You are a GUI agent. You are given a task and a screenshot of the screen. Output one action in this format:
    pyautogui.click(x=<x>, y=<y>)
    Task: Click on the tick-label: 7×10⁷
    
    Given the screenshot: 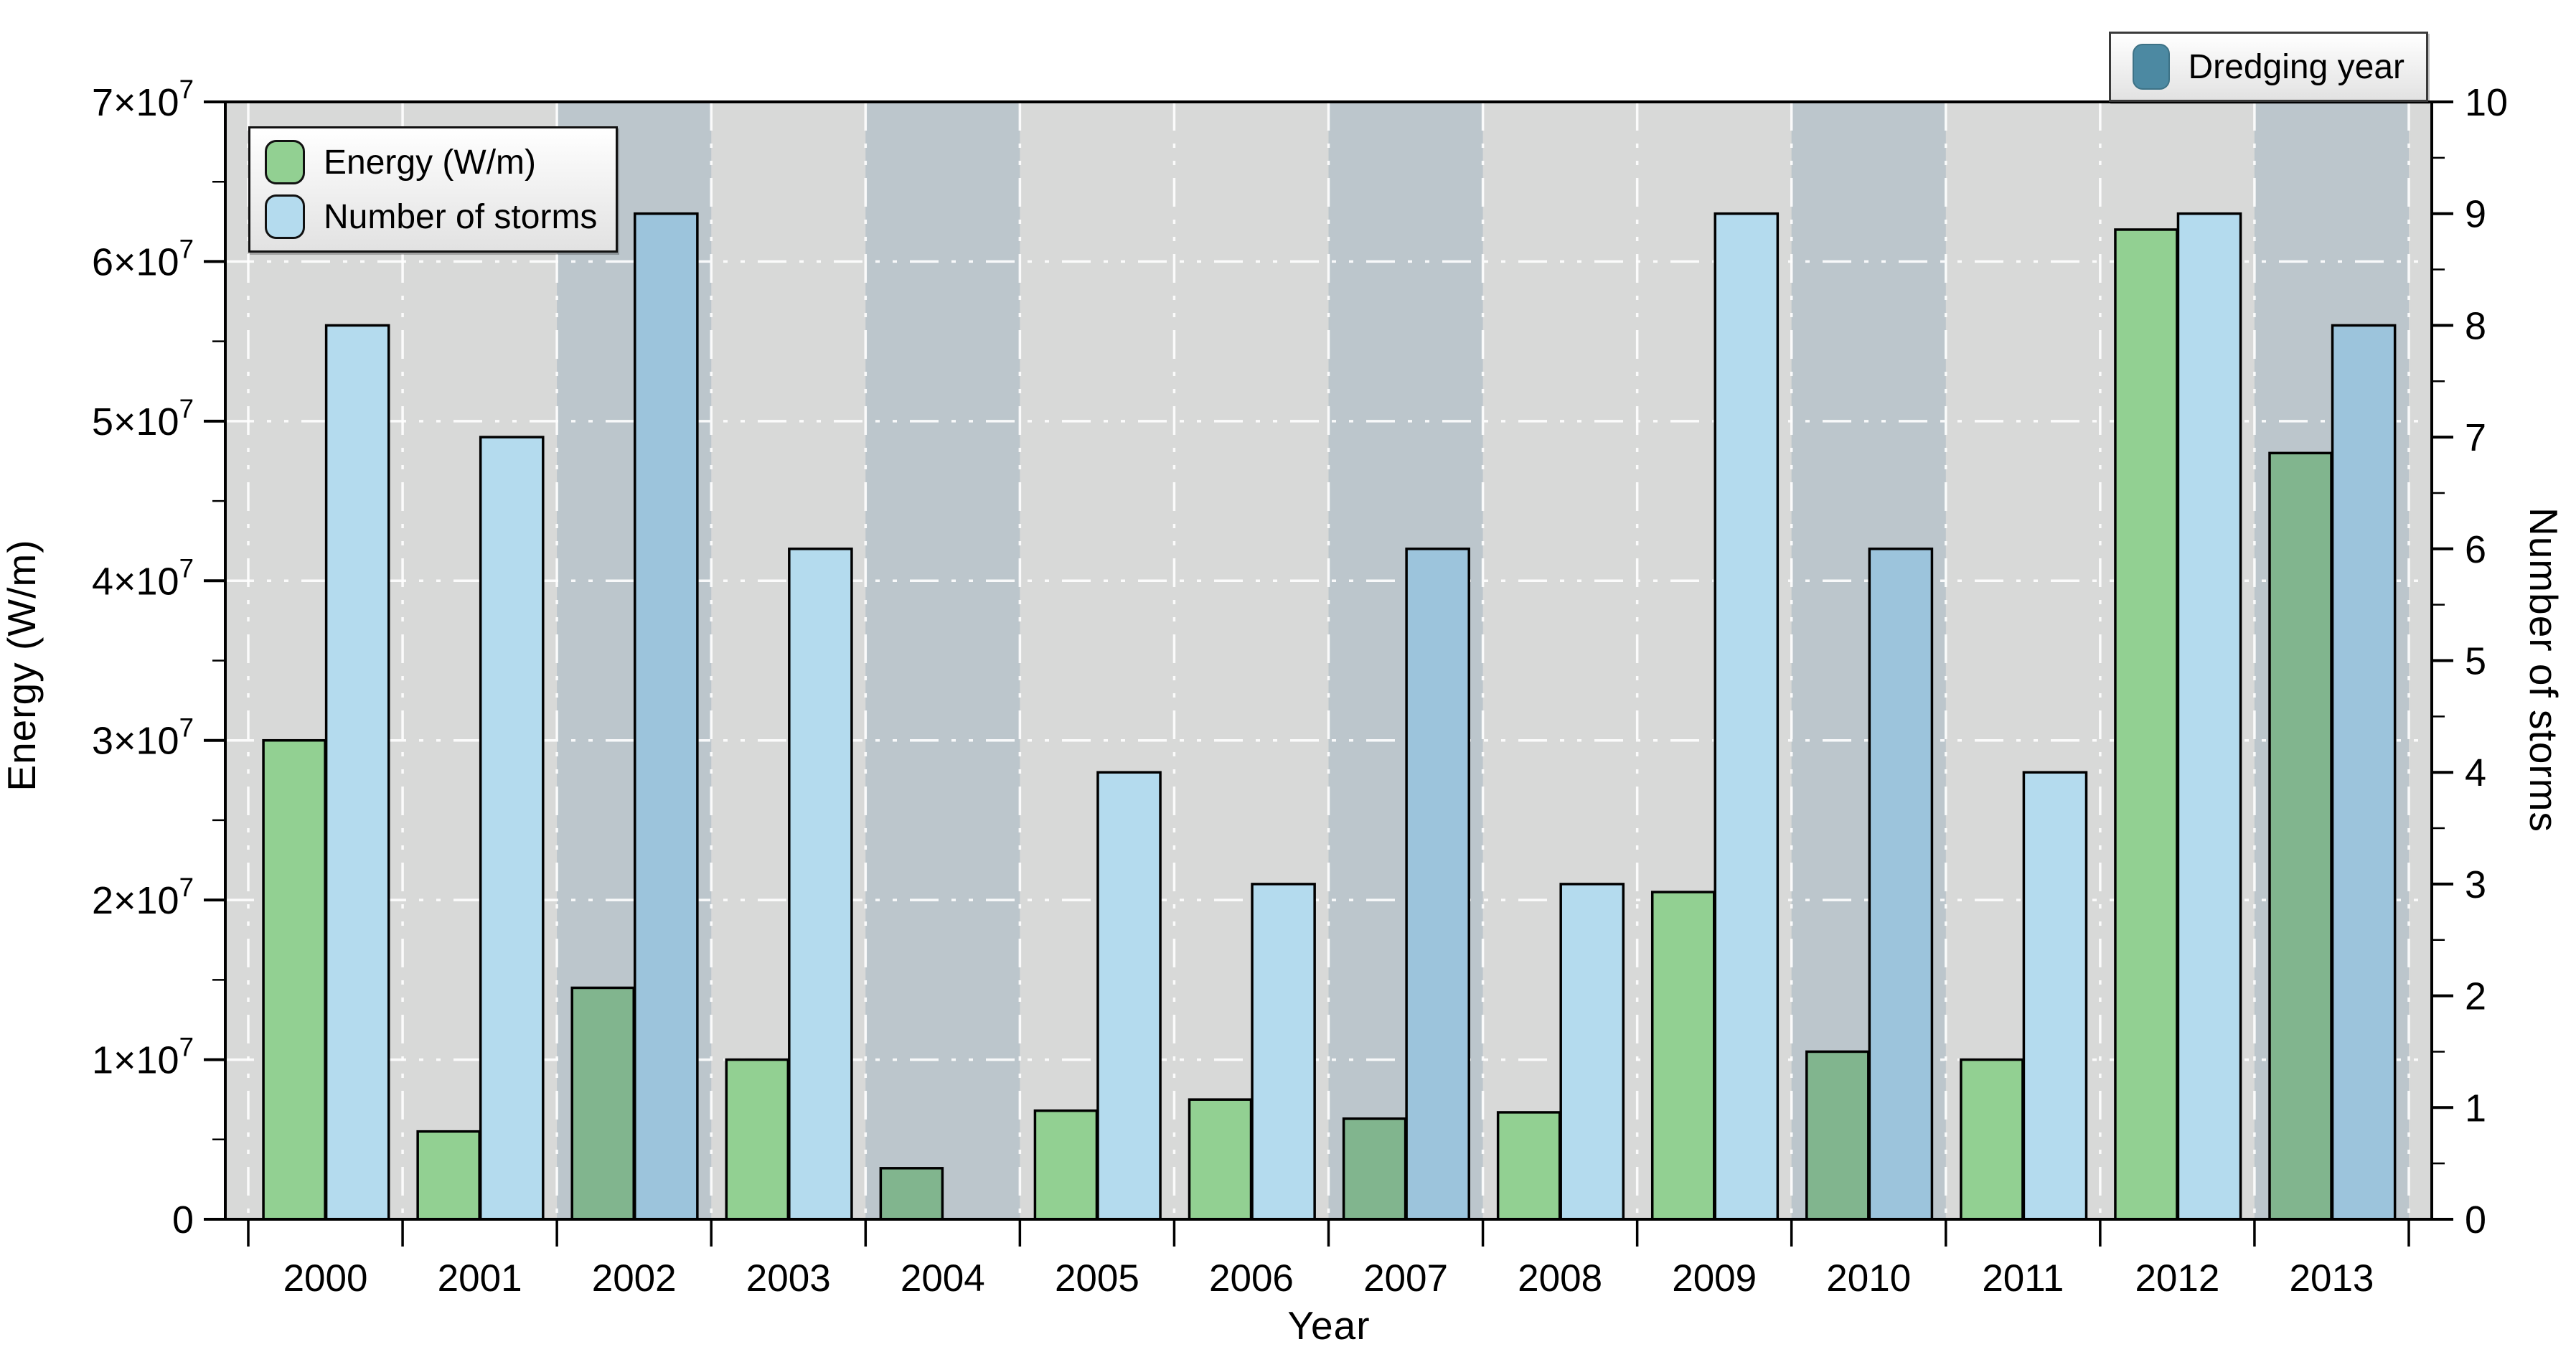 What is the action you would take?
    pyautogui.click(x=143, y=99)
    